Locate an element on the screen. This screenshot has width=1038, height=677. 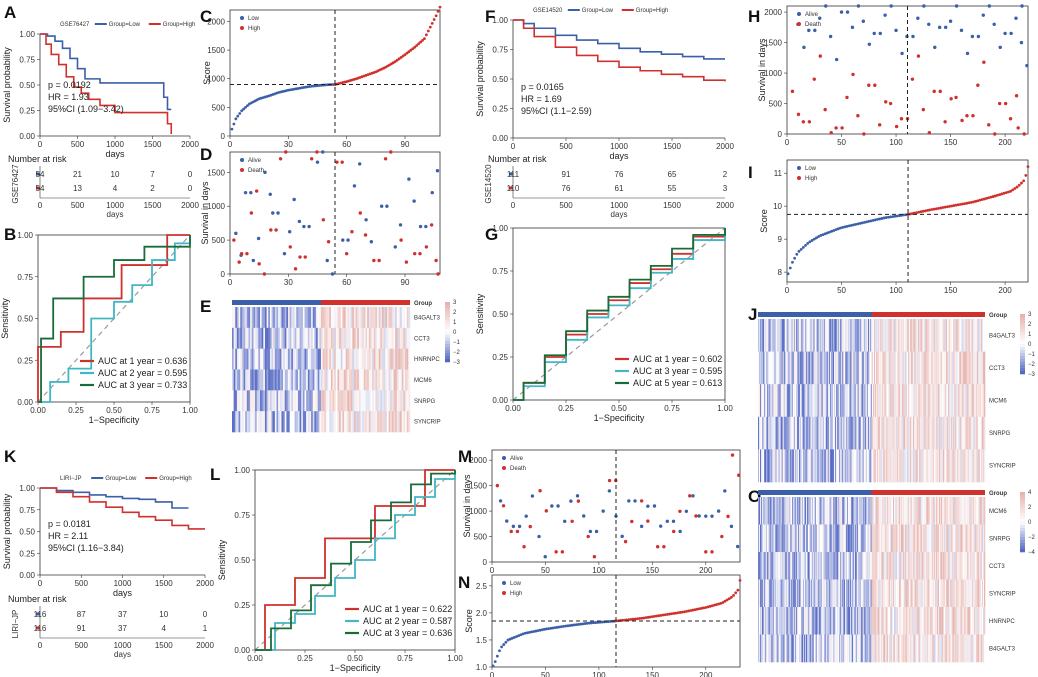
risk-i-ytick-label: 8 is located at coordinates (780, 272).